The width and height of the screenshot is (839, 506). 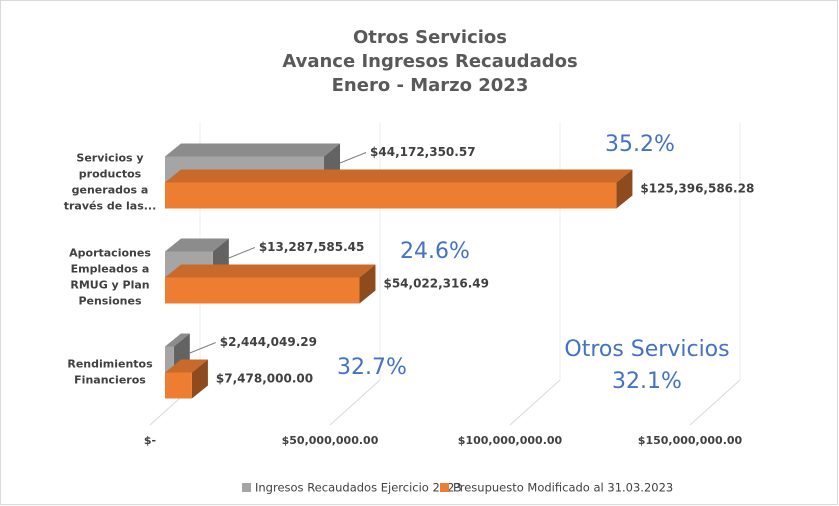 I want to click on chart-title: Enero - Marzo 2023, so click(x=430, y=85).